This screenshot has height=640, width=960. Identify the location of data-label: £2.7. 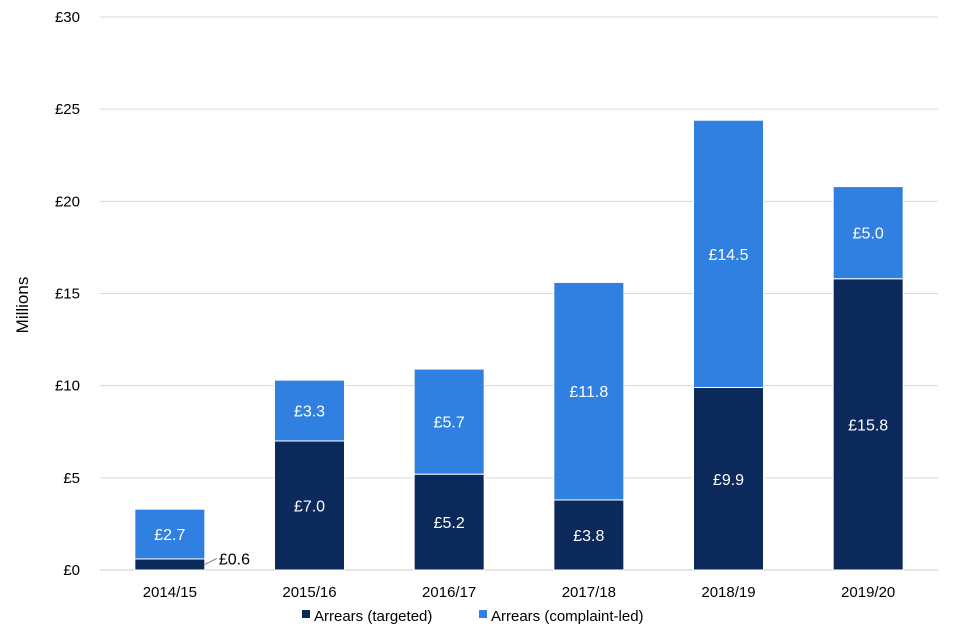
(169, 535).